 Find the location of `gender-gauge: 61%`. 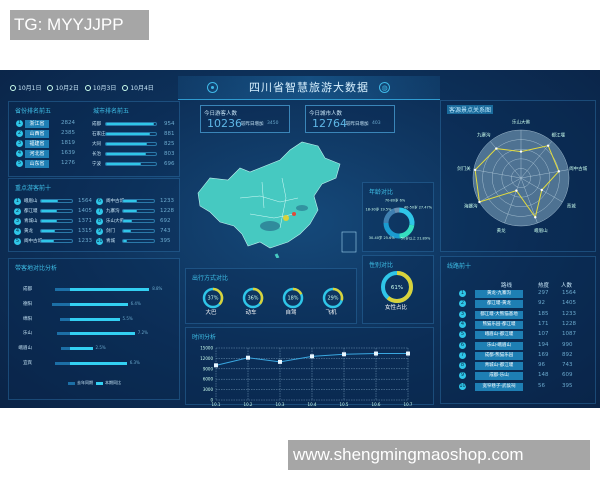

gender-gauge: 61% is located at coordinates (397, 287).